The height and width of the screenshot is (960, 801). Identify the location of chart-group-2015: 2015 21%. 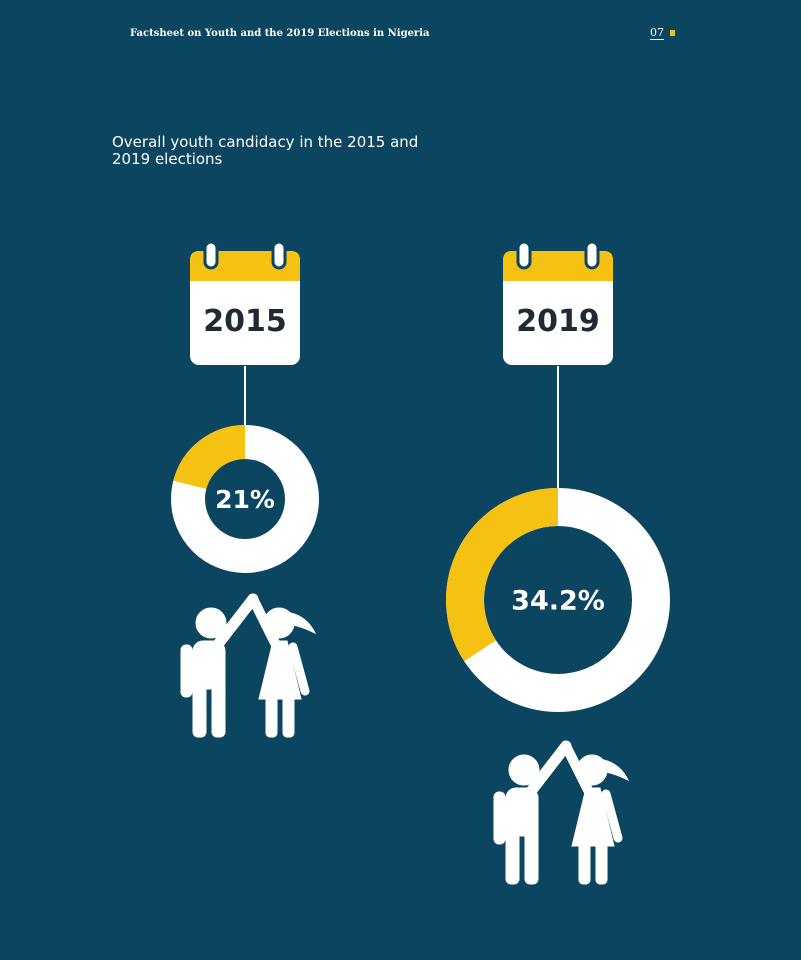
(243, 488).